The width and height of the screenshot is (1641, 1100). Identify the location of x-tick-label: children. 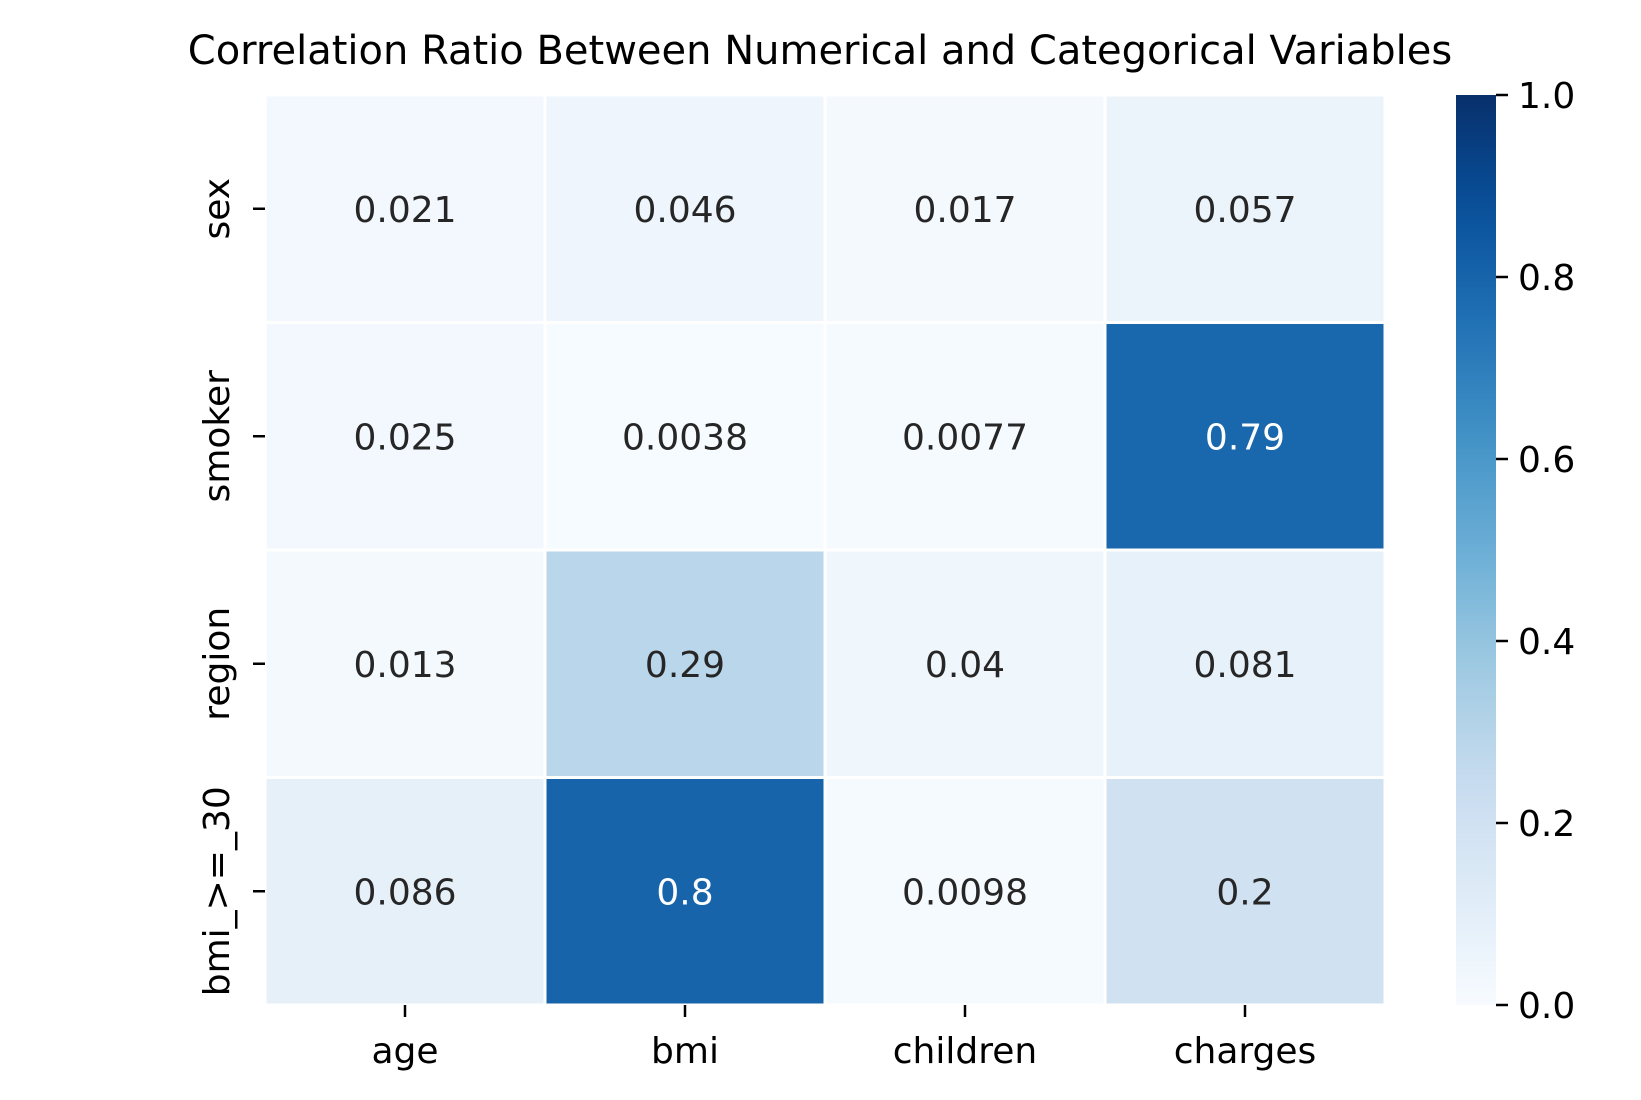
(965, 1051).